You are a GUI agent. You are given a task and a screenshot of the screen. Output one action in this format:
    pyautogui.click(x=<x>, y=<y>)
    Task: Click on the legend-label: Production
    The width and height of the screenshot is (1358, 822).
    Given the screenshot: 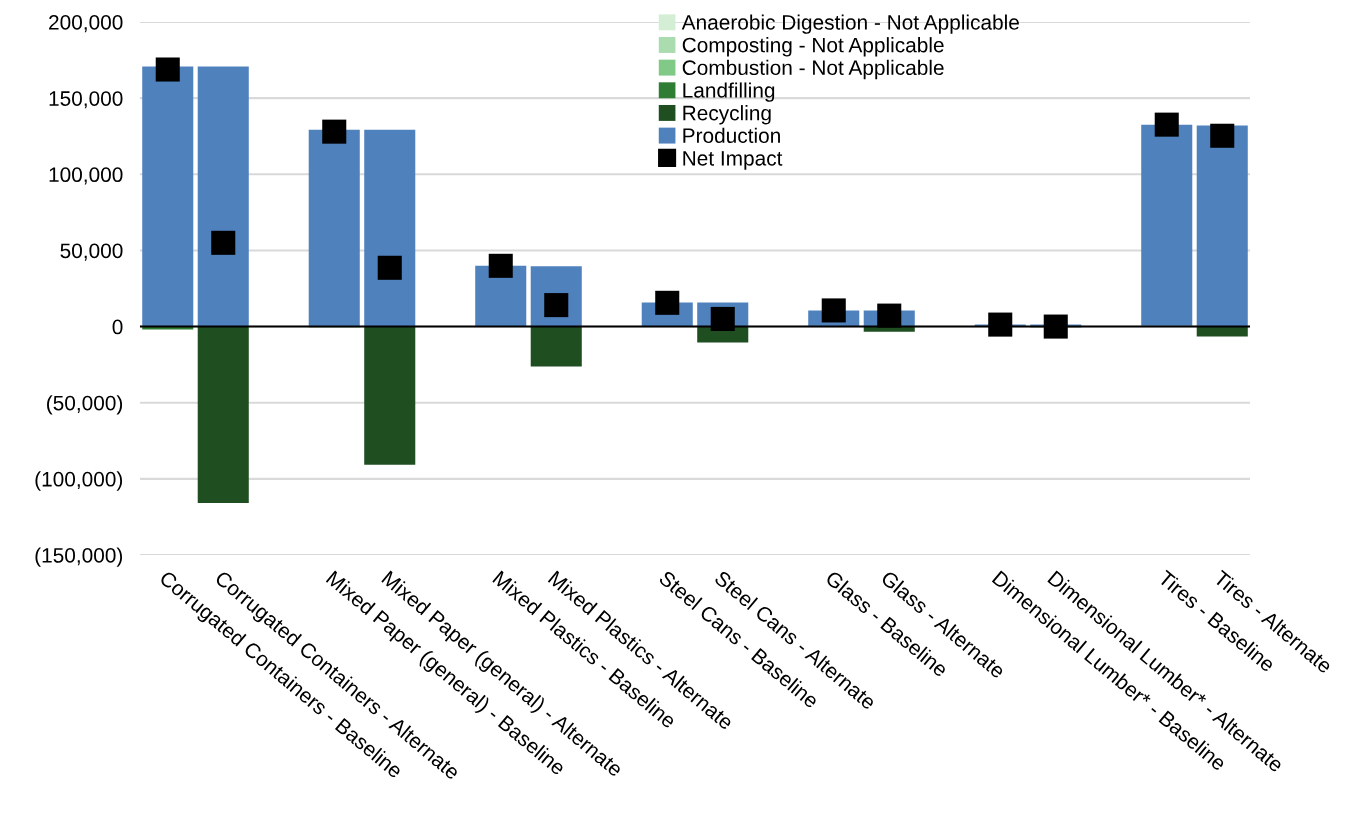 What is the action you would take?
    pyautogui.click(x=731, y=135)
    